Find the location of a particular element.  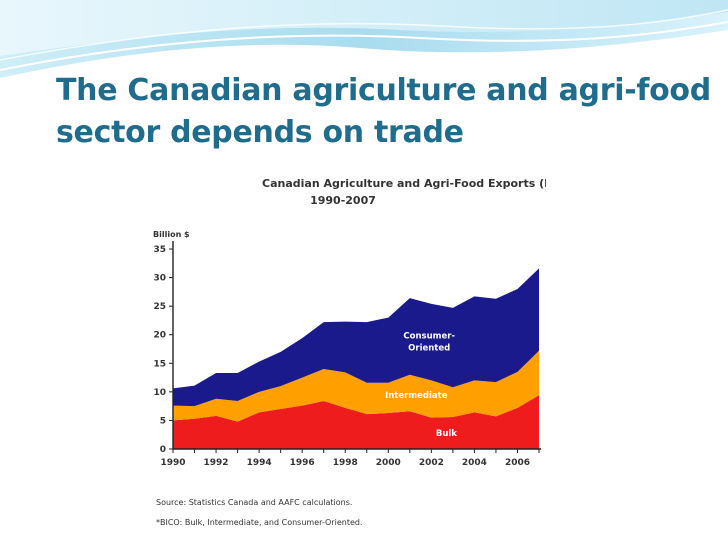

x-tick-label: 2006 is located at coordinates (517, 463).